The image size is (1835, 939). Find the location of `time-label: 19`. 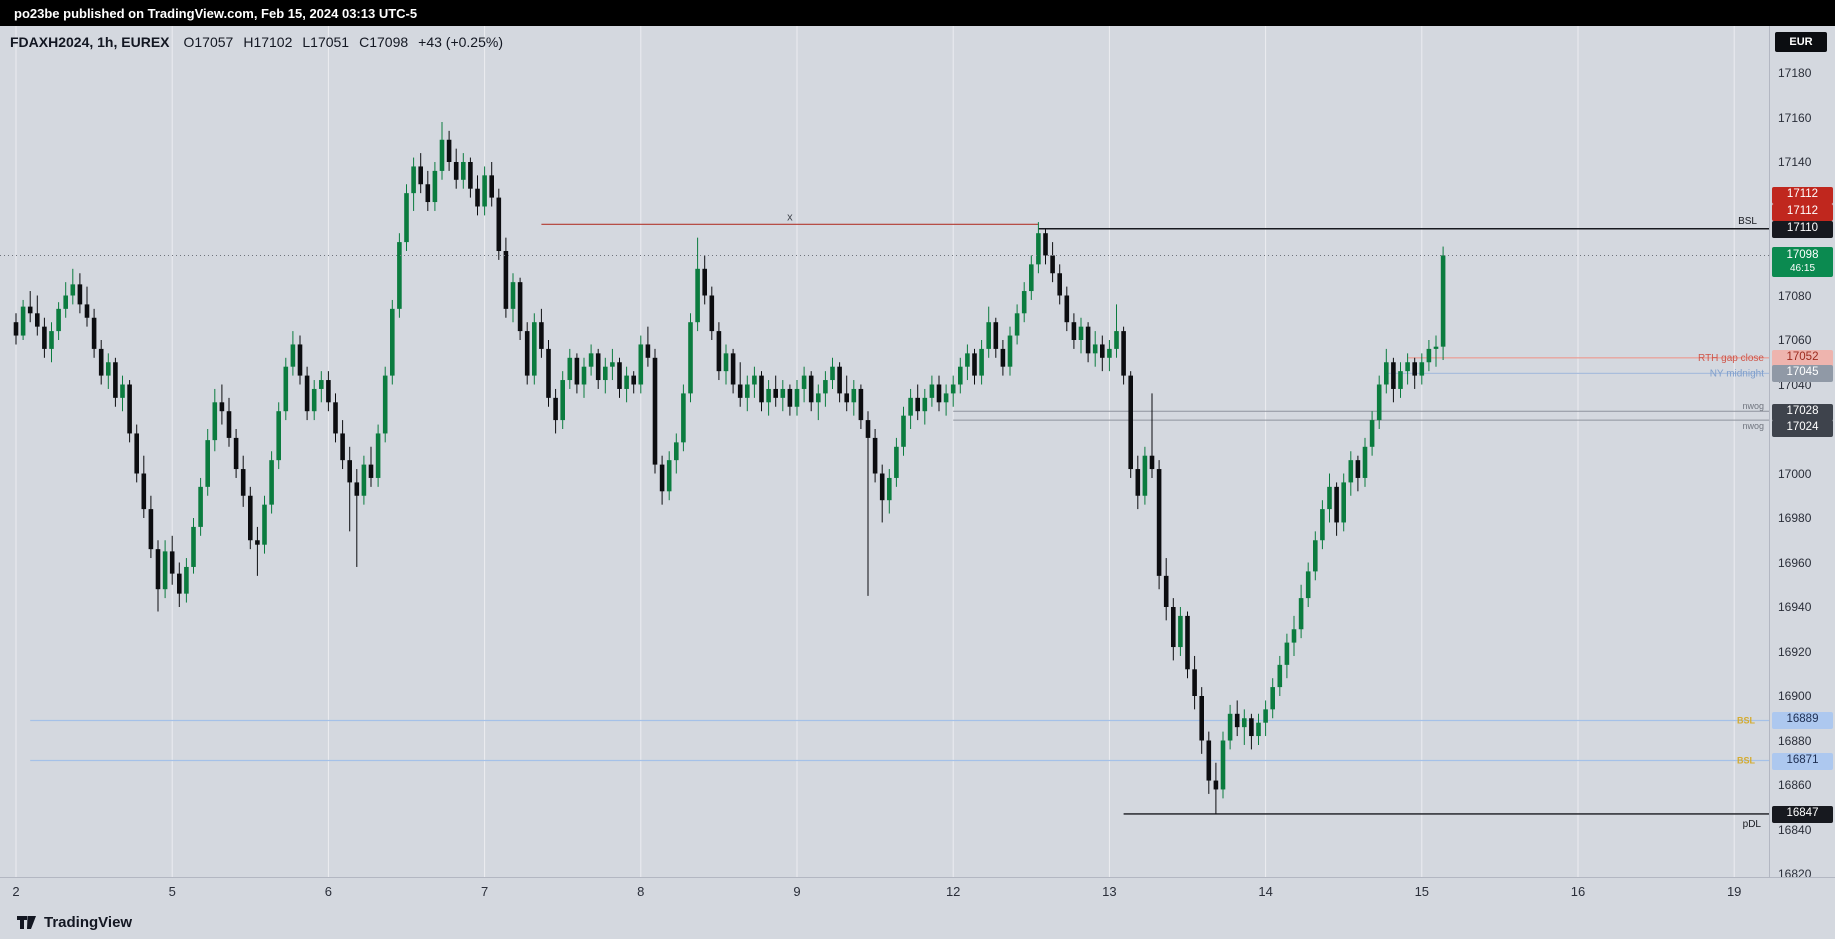

time-label: 19 is located at coordinates (1734, 891).